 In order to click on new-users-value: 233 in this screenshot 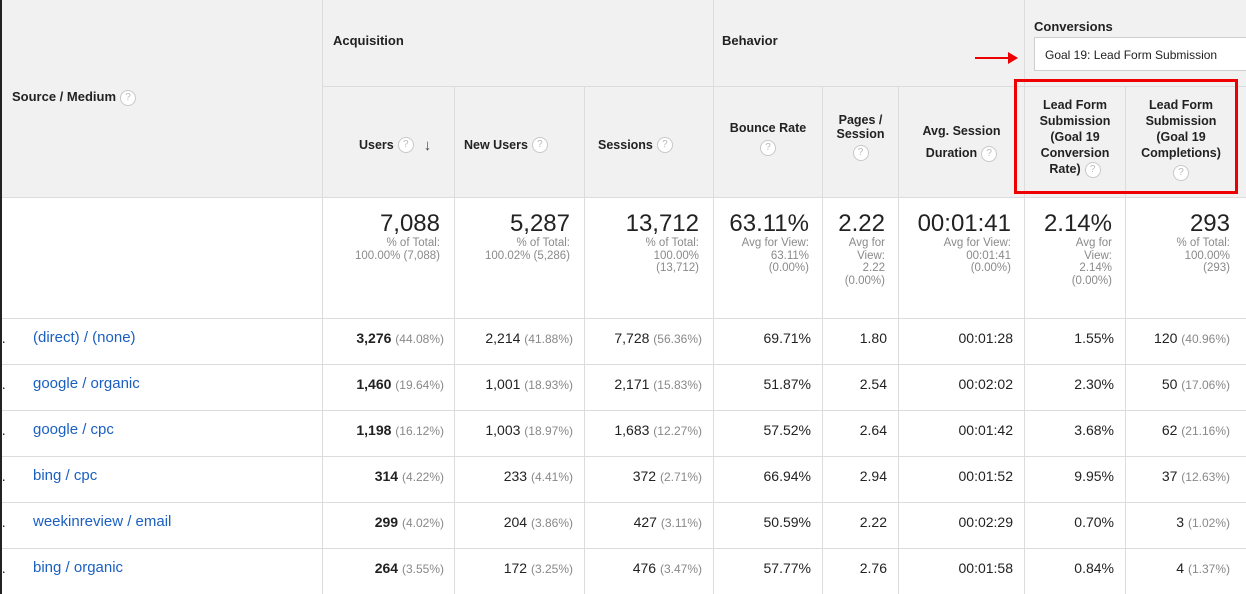, I will do `click(515, 476)`.